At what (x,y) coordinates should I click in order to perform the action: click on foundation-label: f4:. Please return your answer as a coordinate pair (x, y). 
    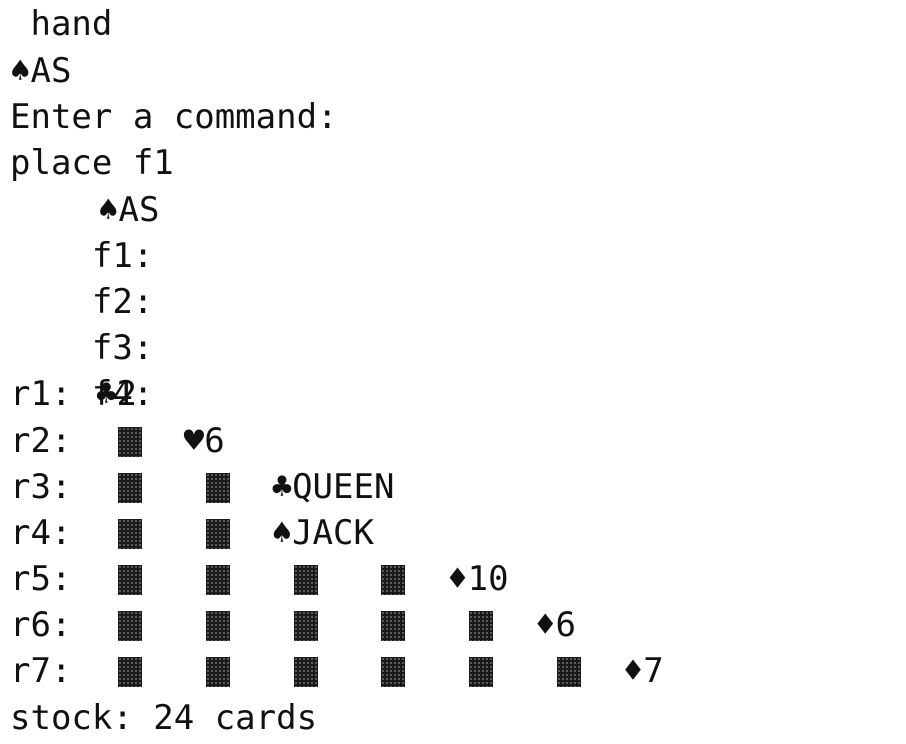
    Looking at the image, I should click on (122, 394).